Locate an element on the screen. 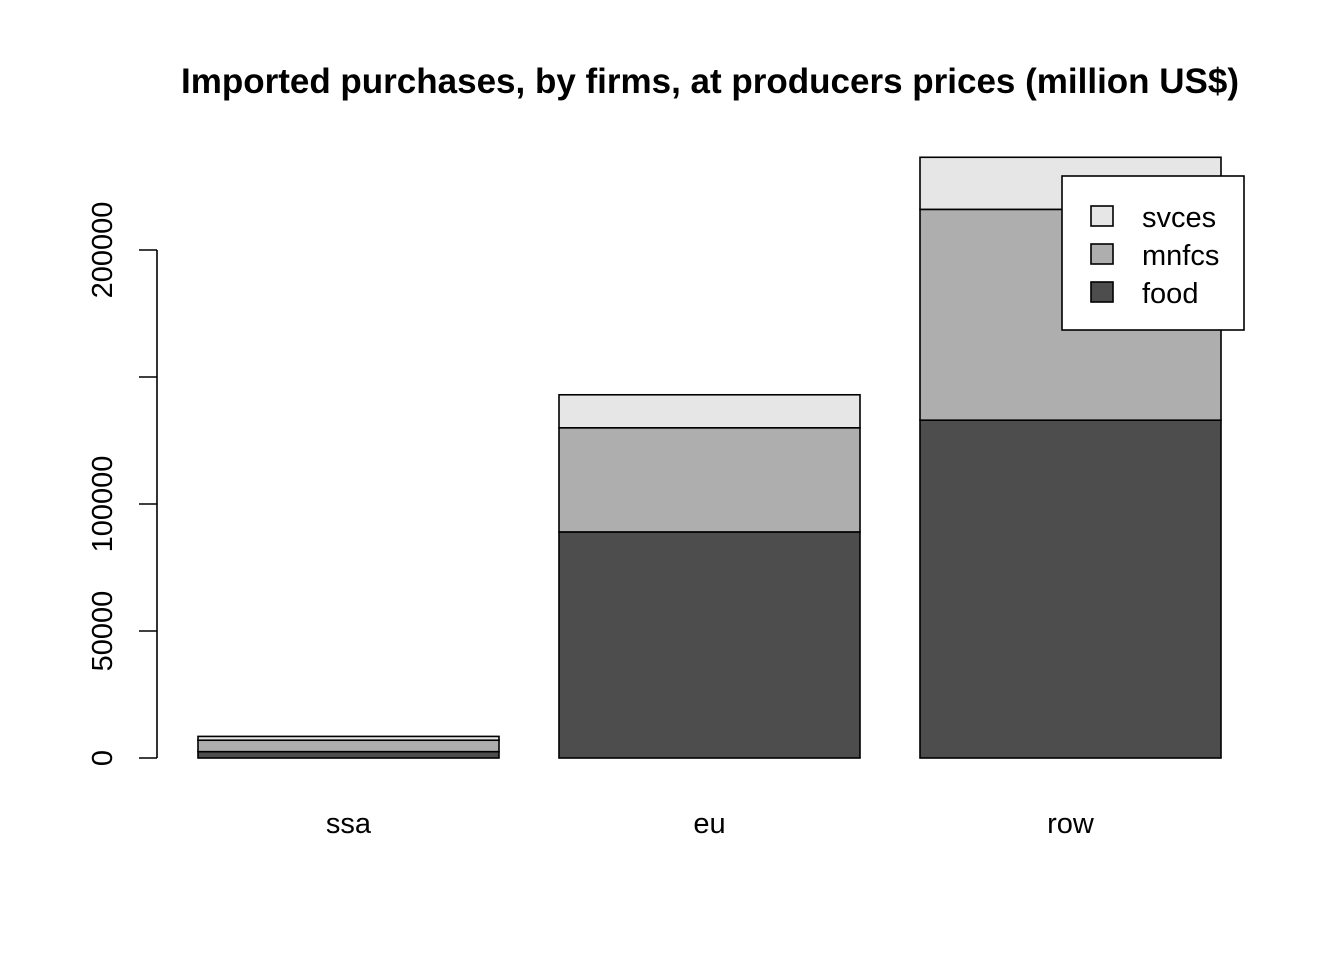 Image resolution: width=1344 pixels, height=965 pixels. x-tick-label: eu is located at coordinates (709, 824).